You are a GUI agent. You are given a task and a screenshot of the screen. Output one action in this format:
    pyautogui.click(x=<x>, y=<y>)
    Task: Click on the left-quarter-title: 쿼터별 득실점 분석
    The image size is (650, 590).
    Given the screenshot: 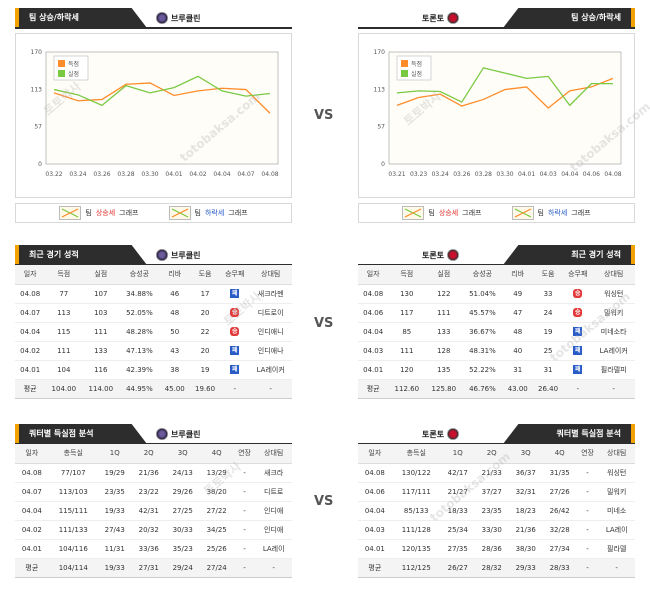 What is the action you would take?
    pyautogui.click(x=83, y=434)
    